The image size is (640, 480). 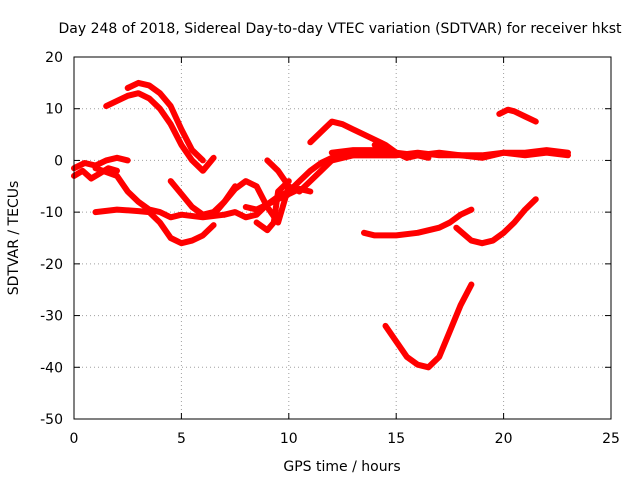 What do you see at coordinates (58, 161) in the screenshot?
I see `y-tick-label: 0` at bounding box center [58, 161].